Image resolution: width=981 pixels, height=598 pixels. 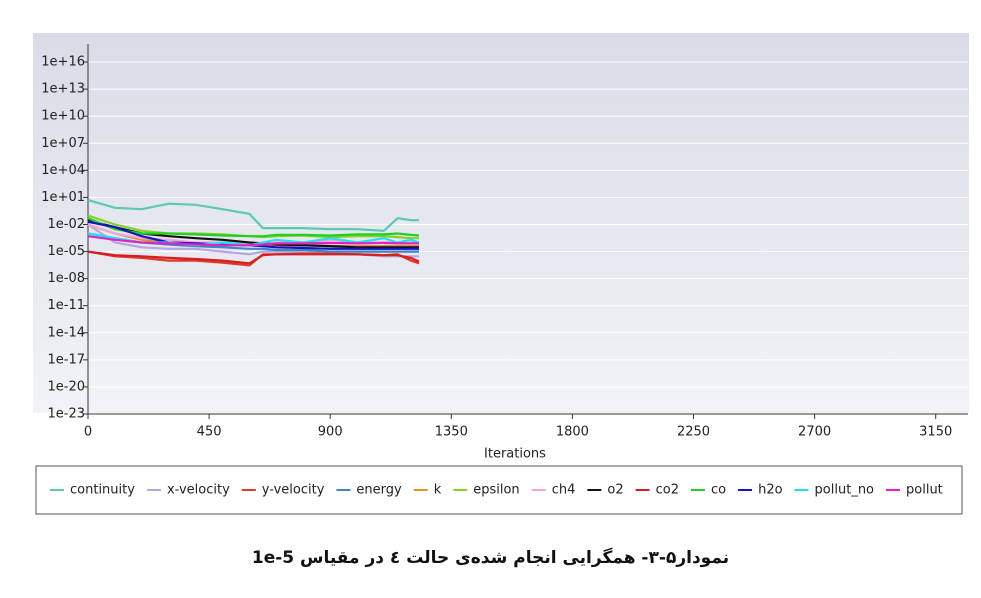 I want to click on y-tick-label: 1e-14, so click(x=66, y=332).